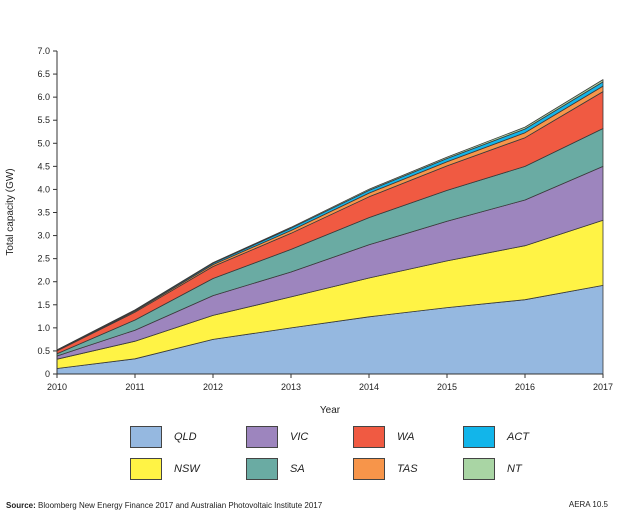  I want to click on y-tick-label: 2.5, so click(43, 259).